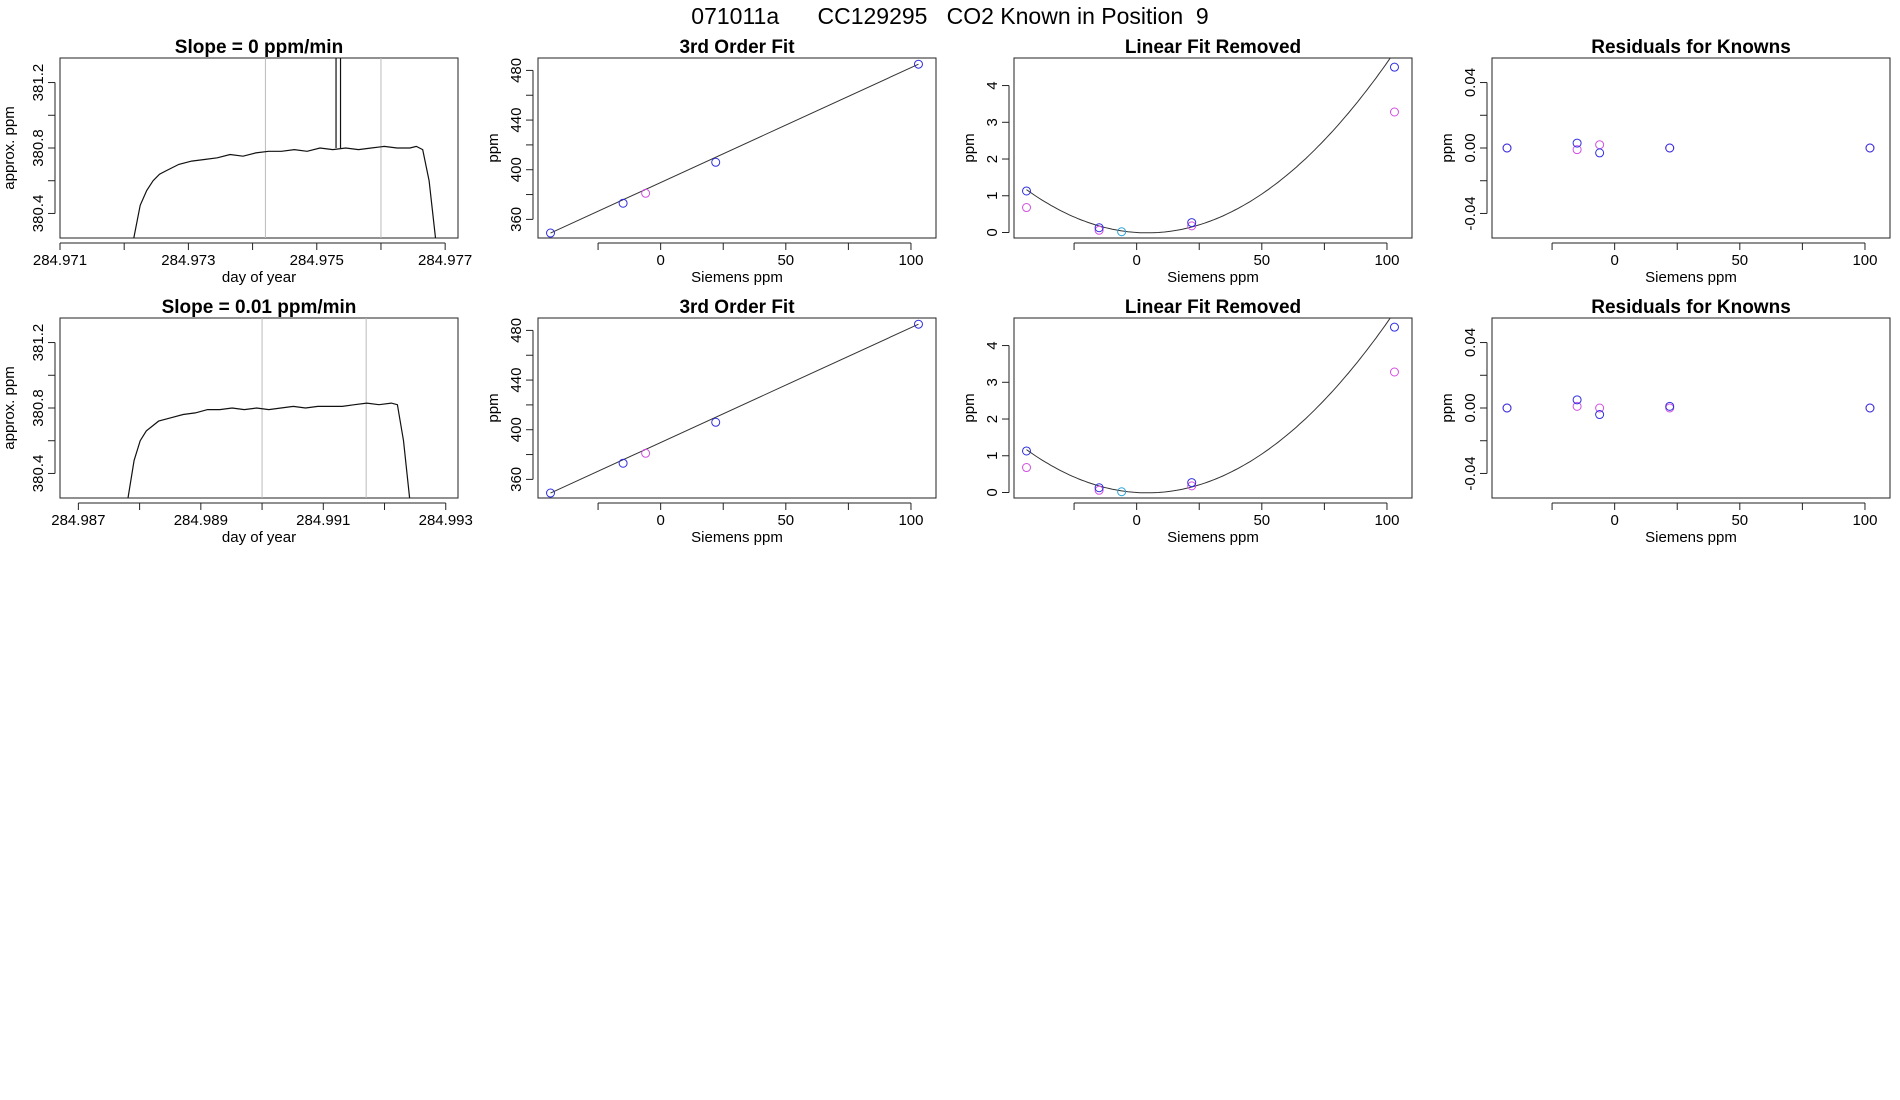 The width and height of the screenshot is (1900, 1100). I want to click on panel-title: Residuals for Knowns, so click(1691, 307).